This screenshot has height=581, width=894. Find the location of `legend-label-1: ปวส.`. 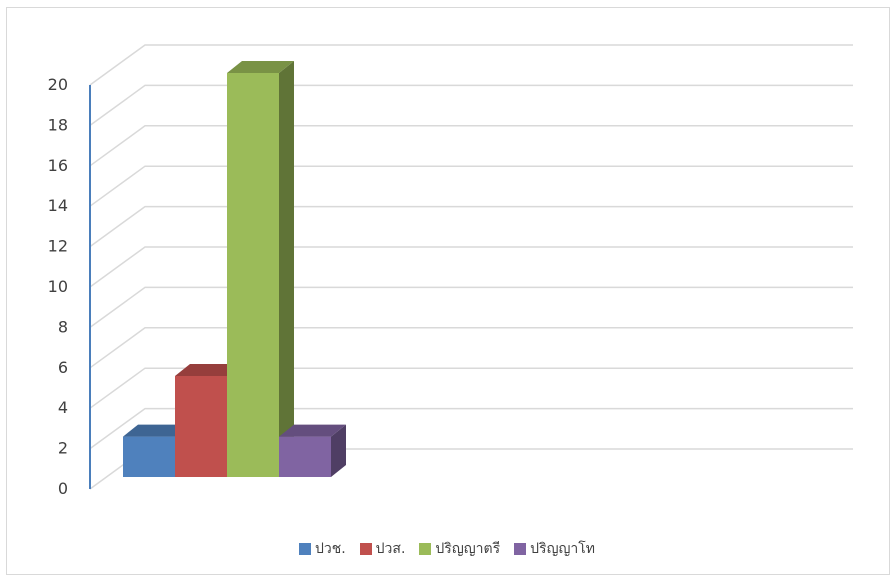

legend-label-1: ปวส. is located at coordinates (390, 549).